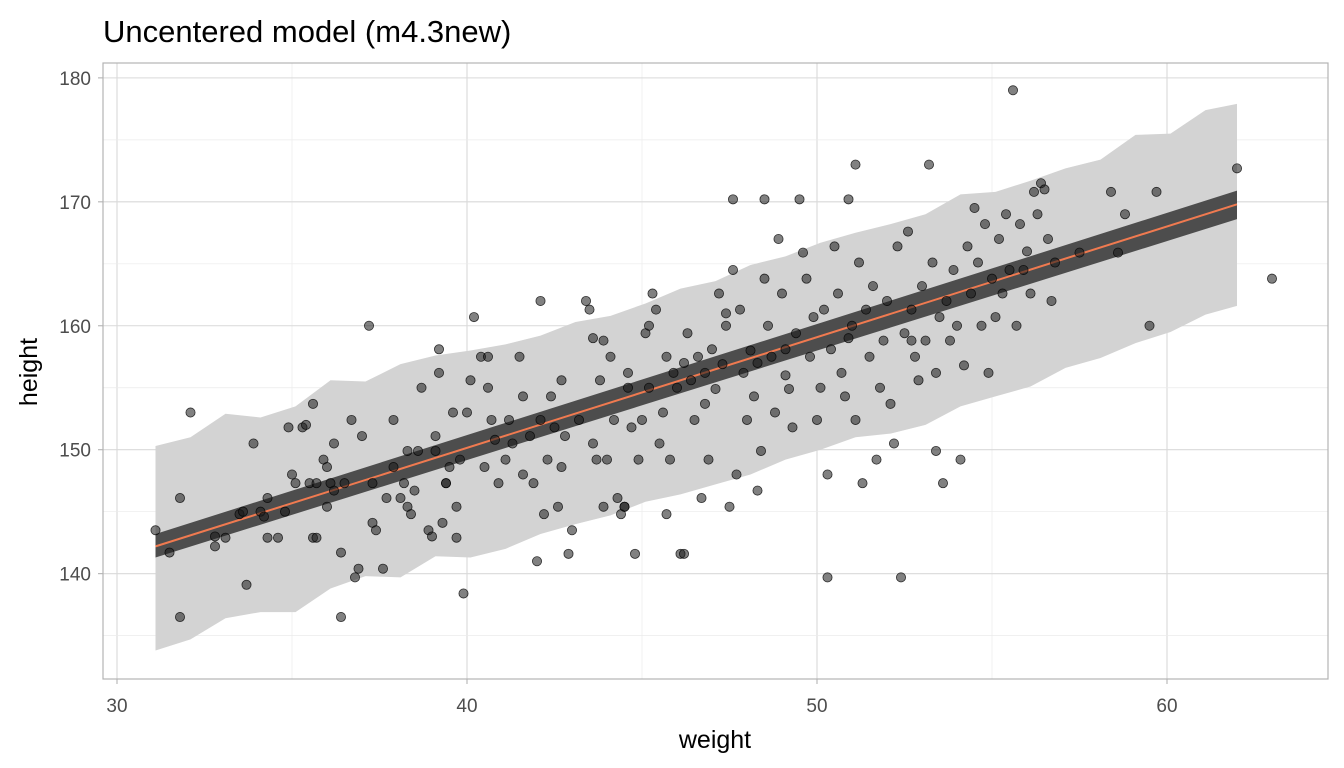  What do you see at coordinates (75, 327) in the screenshot?
I see `y-tick-label: 160` at bounding box center [75, 327].